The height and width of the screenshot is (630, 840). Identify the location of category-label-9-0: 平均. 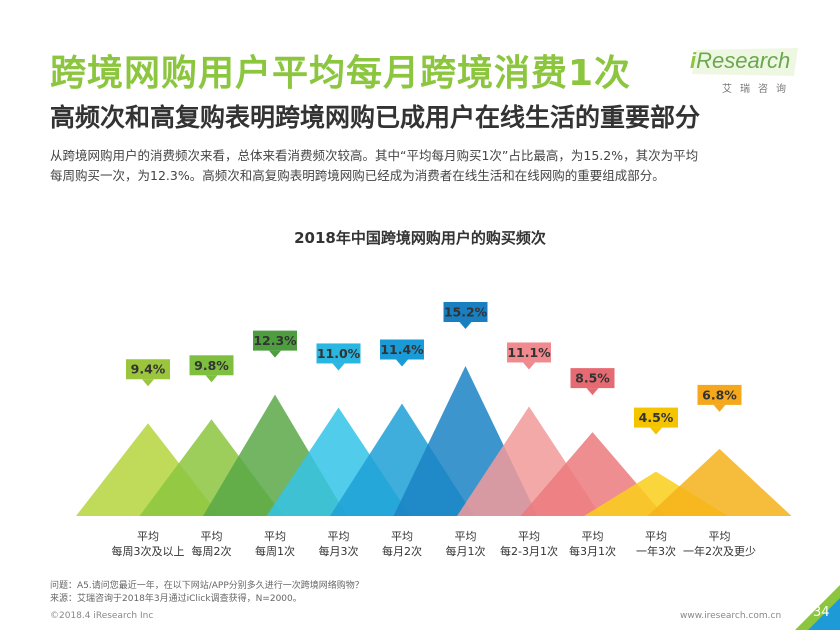
(720, 536).